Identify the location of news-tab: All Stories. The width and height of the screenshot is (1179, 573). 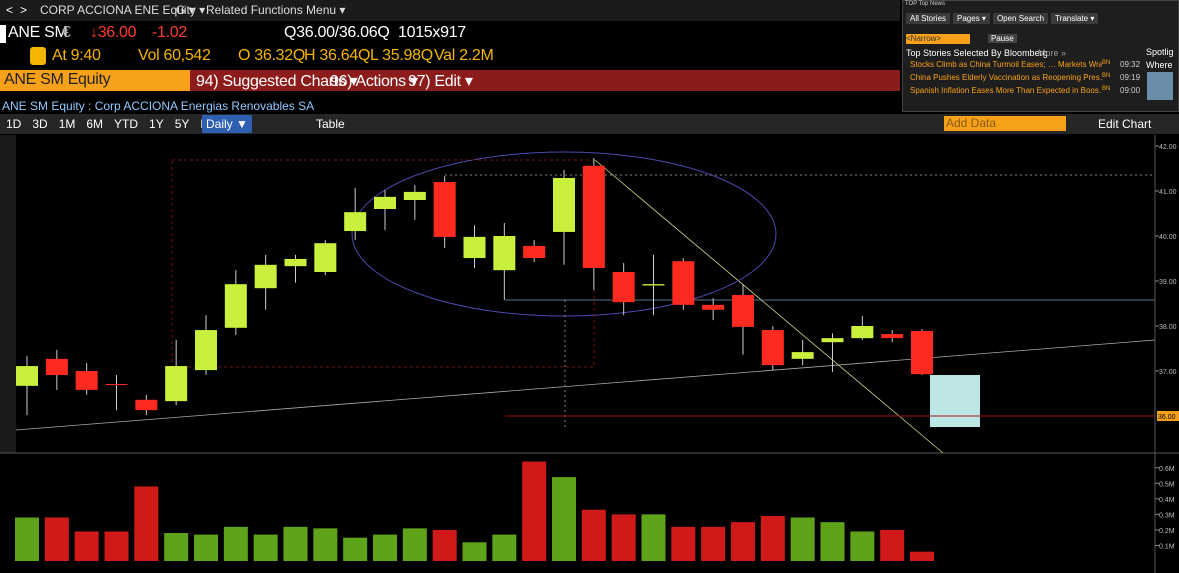
(928, 18).